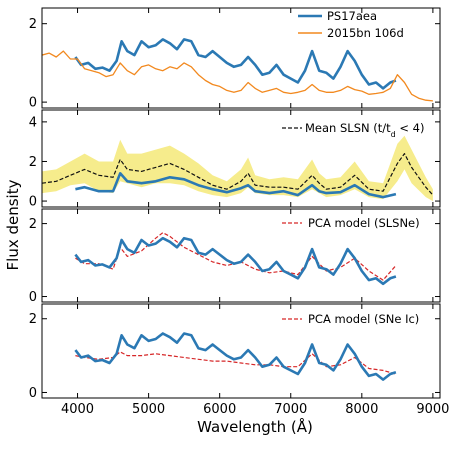 The width and height of the screenshot is (450, 450). I want to click on legend-sub-d: d, so click(393, 134).